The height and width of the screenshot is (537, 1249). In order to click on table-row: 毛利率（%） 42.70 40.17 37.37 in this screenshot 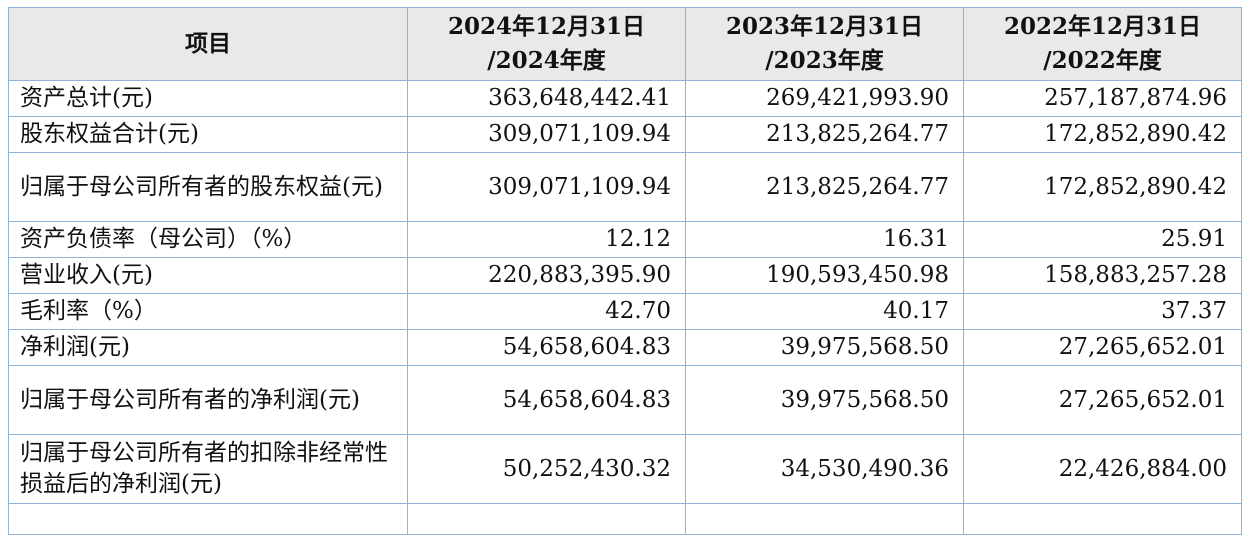, I will do `click(625, 311)`.